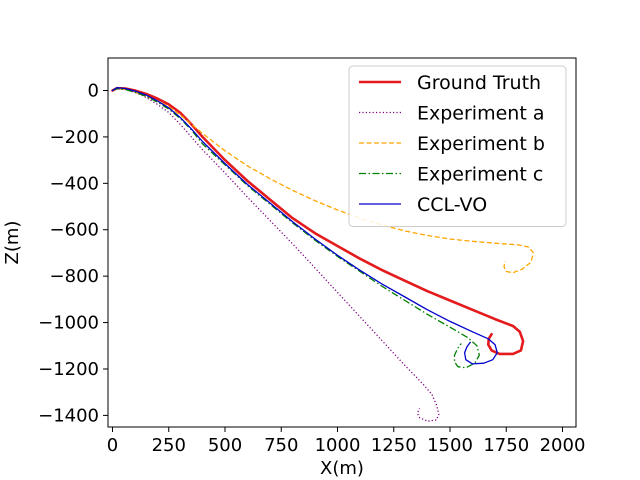  Describe the element at coordinates (479, 83) in the screenshot. I see `legend-label: Ground Truth` at that location.